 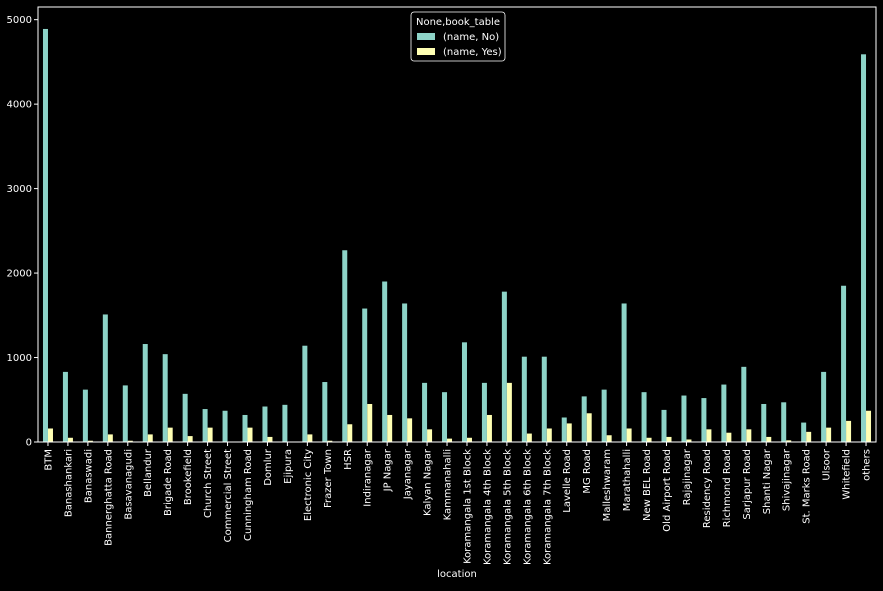 I want to click on x-tick-label: HSR, so click(x=348, y=459).